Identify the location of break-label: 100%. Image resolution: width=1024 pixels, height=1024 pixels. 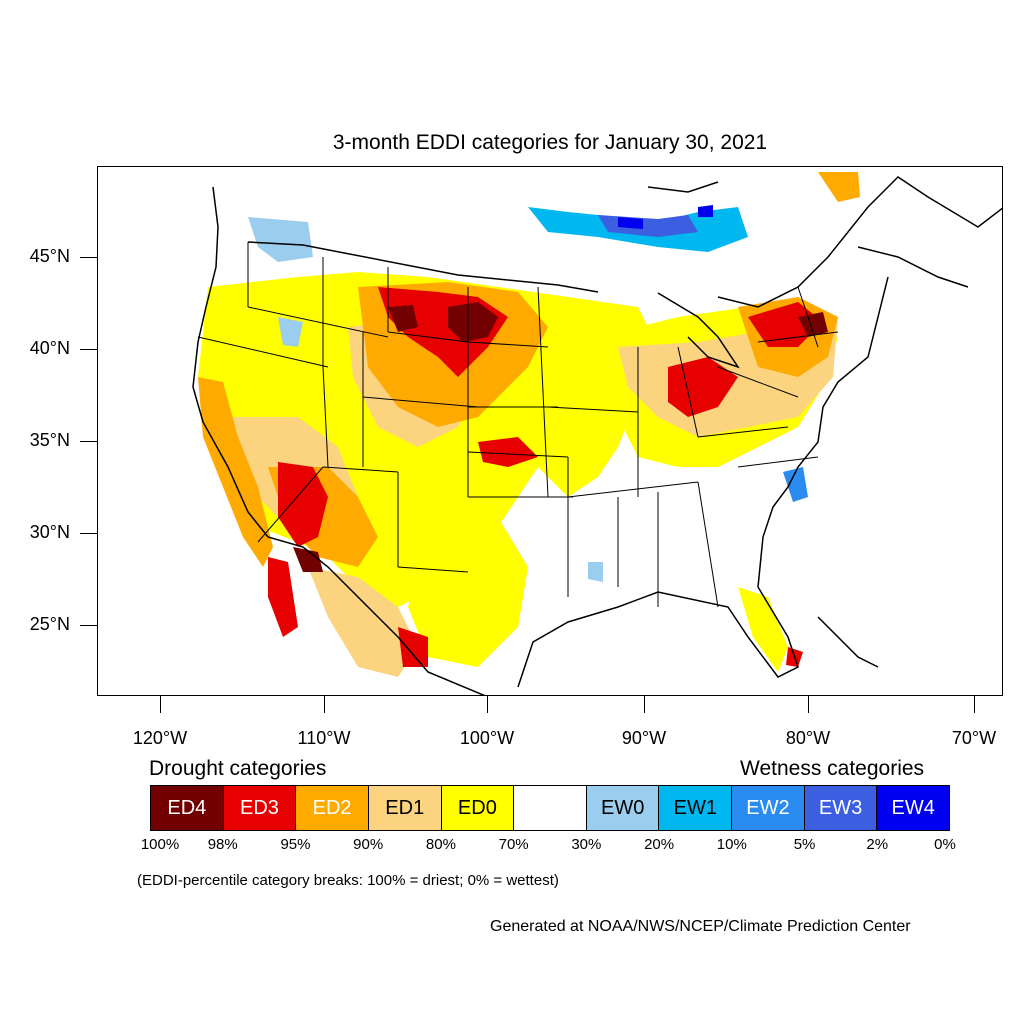
(160, 844).